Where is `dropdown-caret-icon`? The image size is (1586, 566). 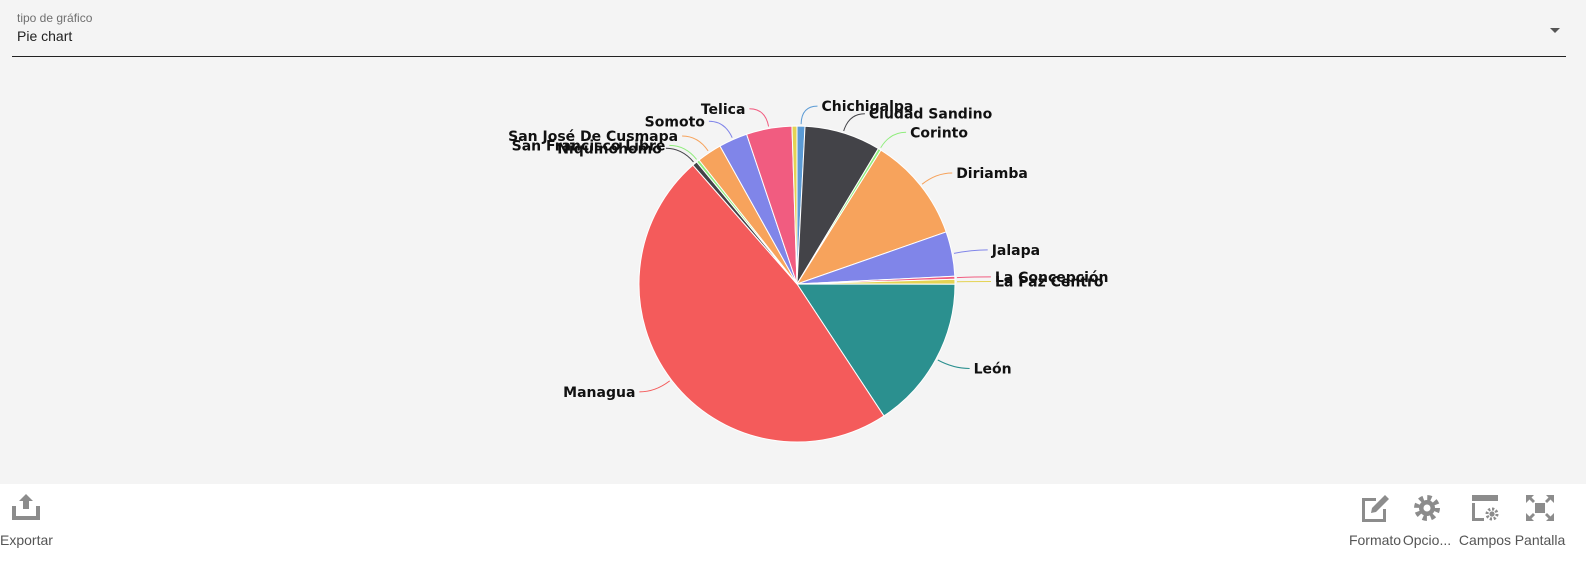 dropdown-caret-icon is located at coordinates (1555, 30).